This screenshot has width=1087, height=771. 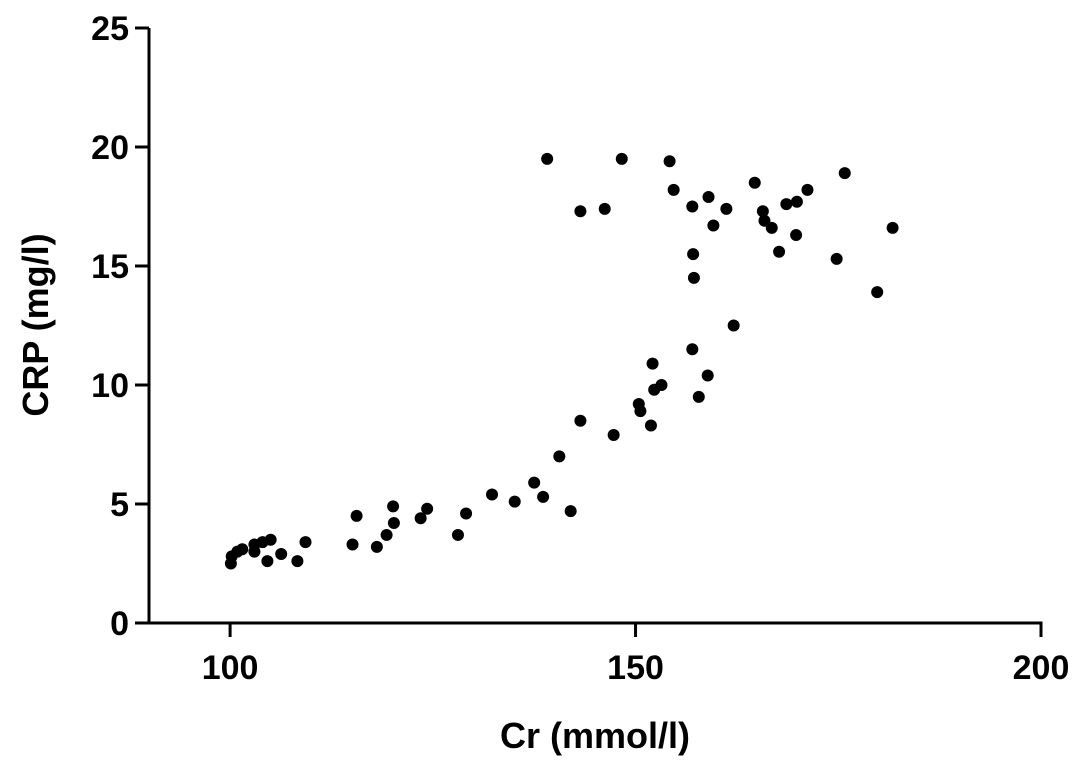 I want to click on y-tick-label: 5, so click(x=119, y=505).